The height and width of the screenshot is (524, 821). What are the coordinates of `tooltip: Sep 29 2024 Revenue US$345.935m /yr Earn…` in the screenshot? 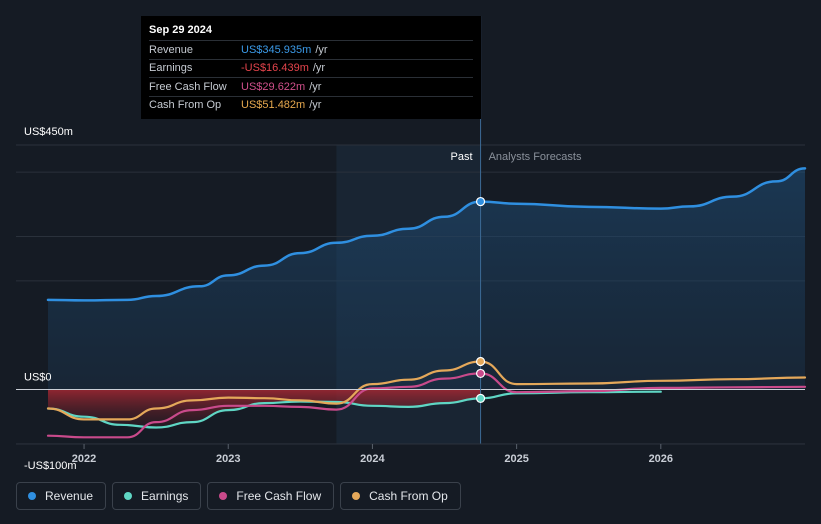 It's located at (311, 67).